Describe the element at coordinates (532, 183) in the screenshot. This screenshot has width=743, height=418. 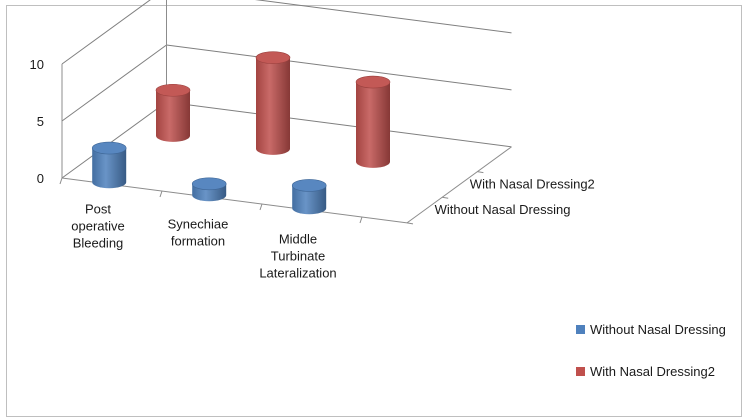
I see `depth-axis-label: With Nasal Dressing2` at that location.